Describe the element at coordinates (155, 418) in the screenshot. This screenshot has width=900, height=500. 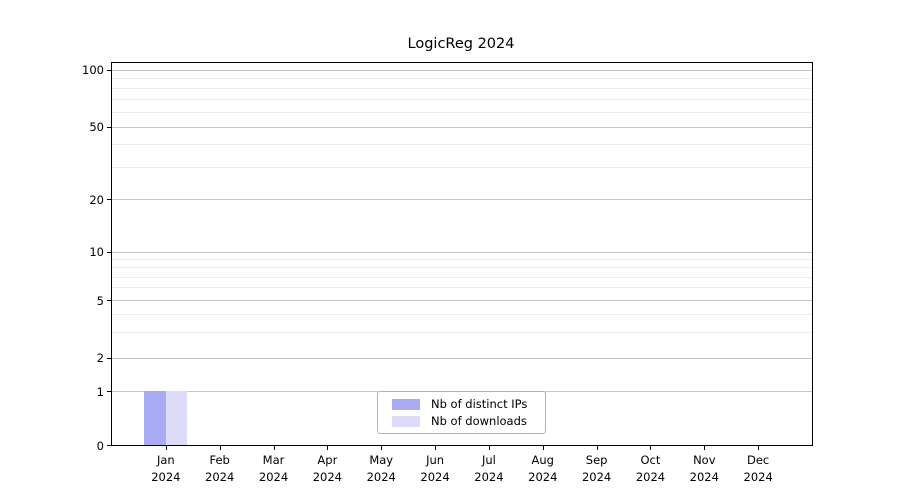
I see `bar-nb-of-distinct-ips-jan` at that location.